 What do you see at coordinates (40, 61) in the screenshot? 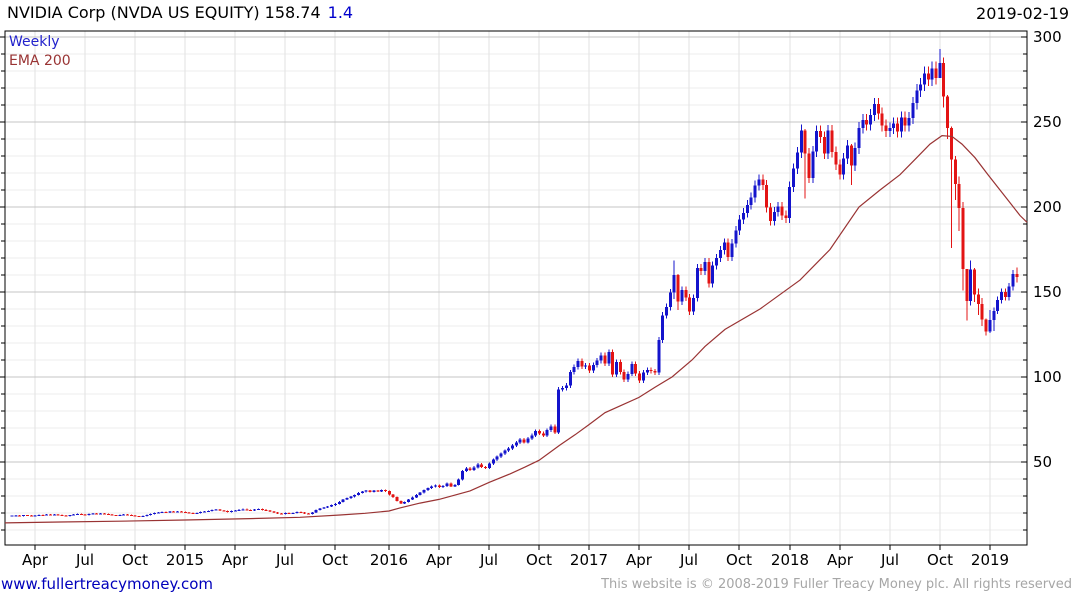
I see `legend-ema-label: EMA 200` at bounding box center [40, 61].